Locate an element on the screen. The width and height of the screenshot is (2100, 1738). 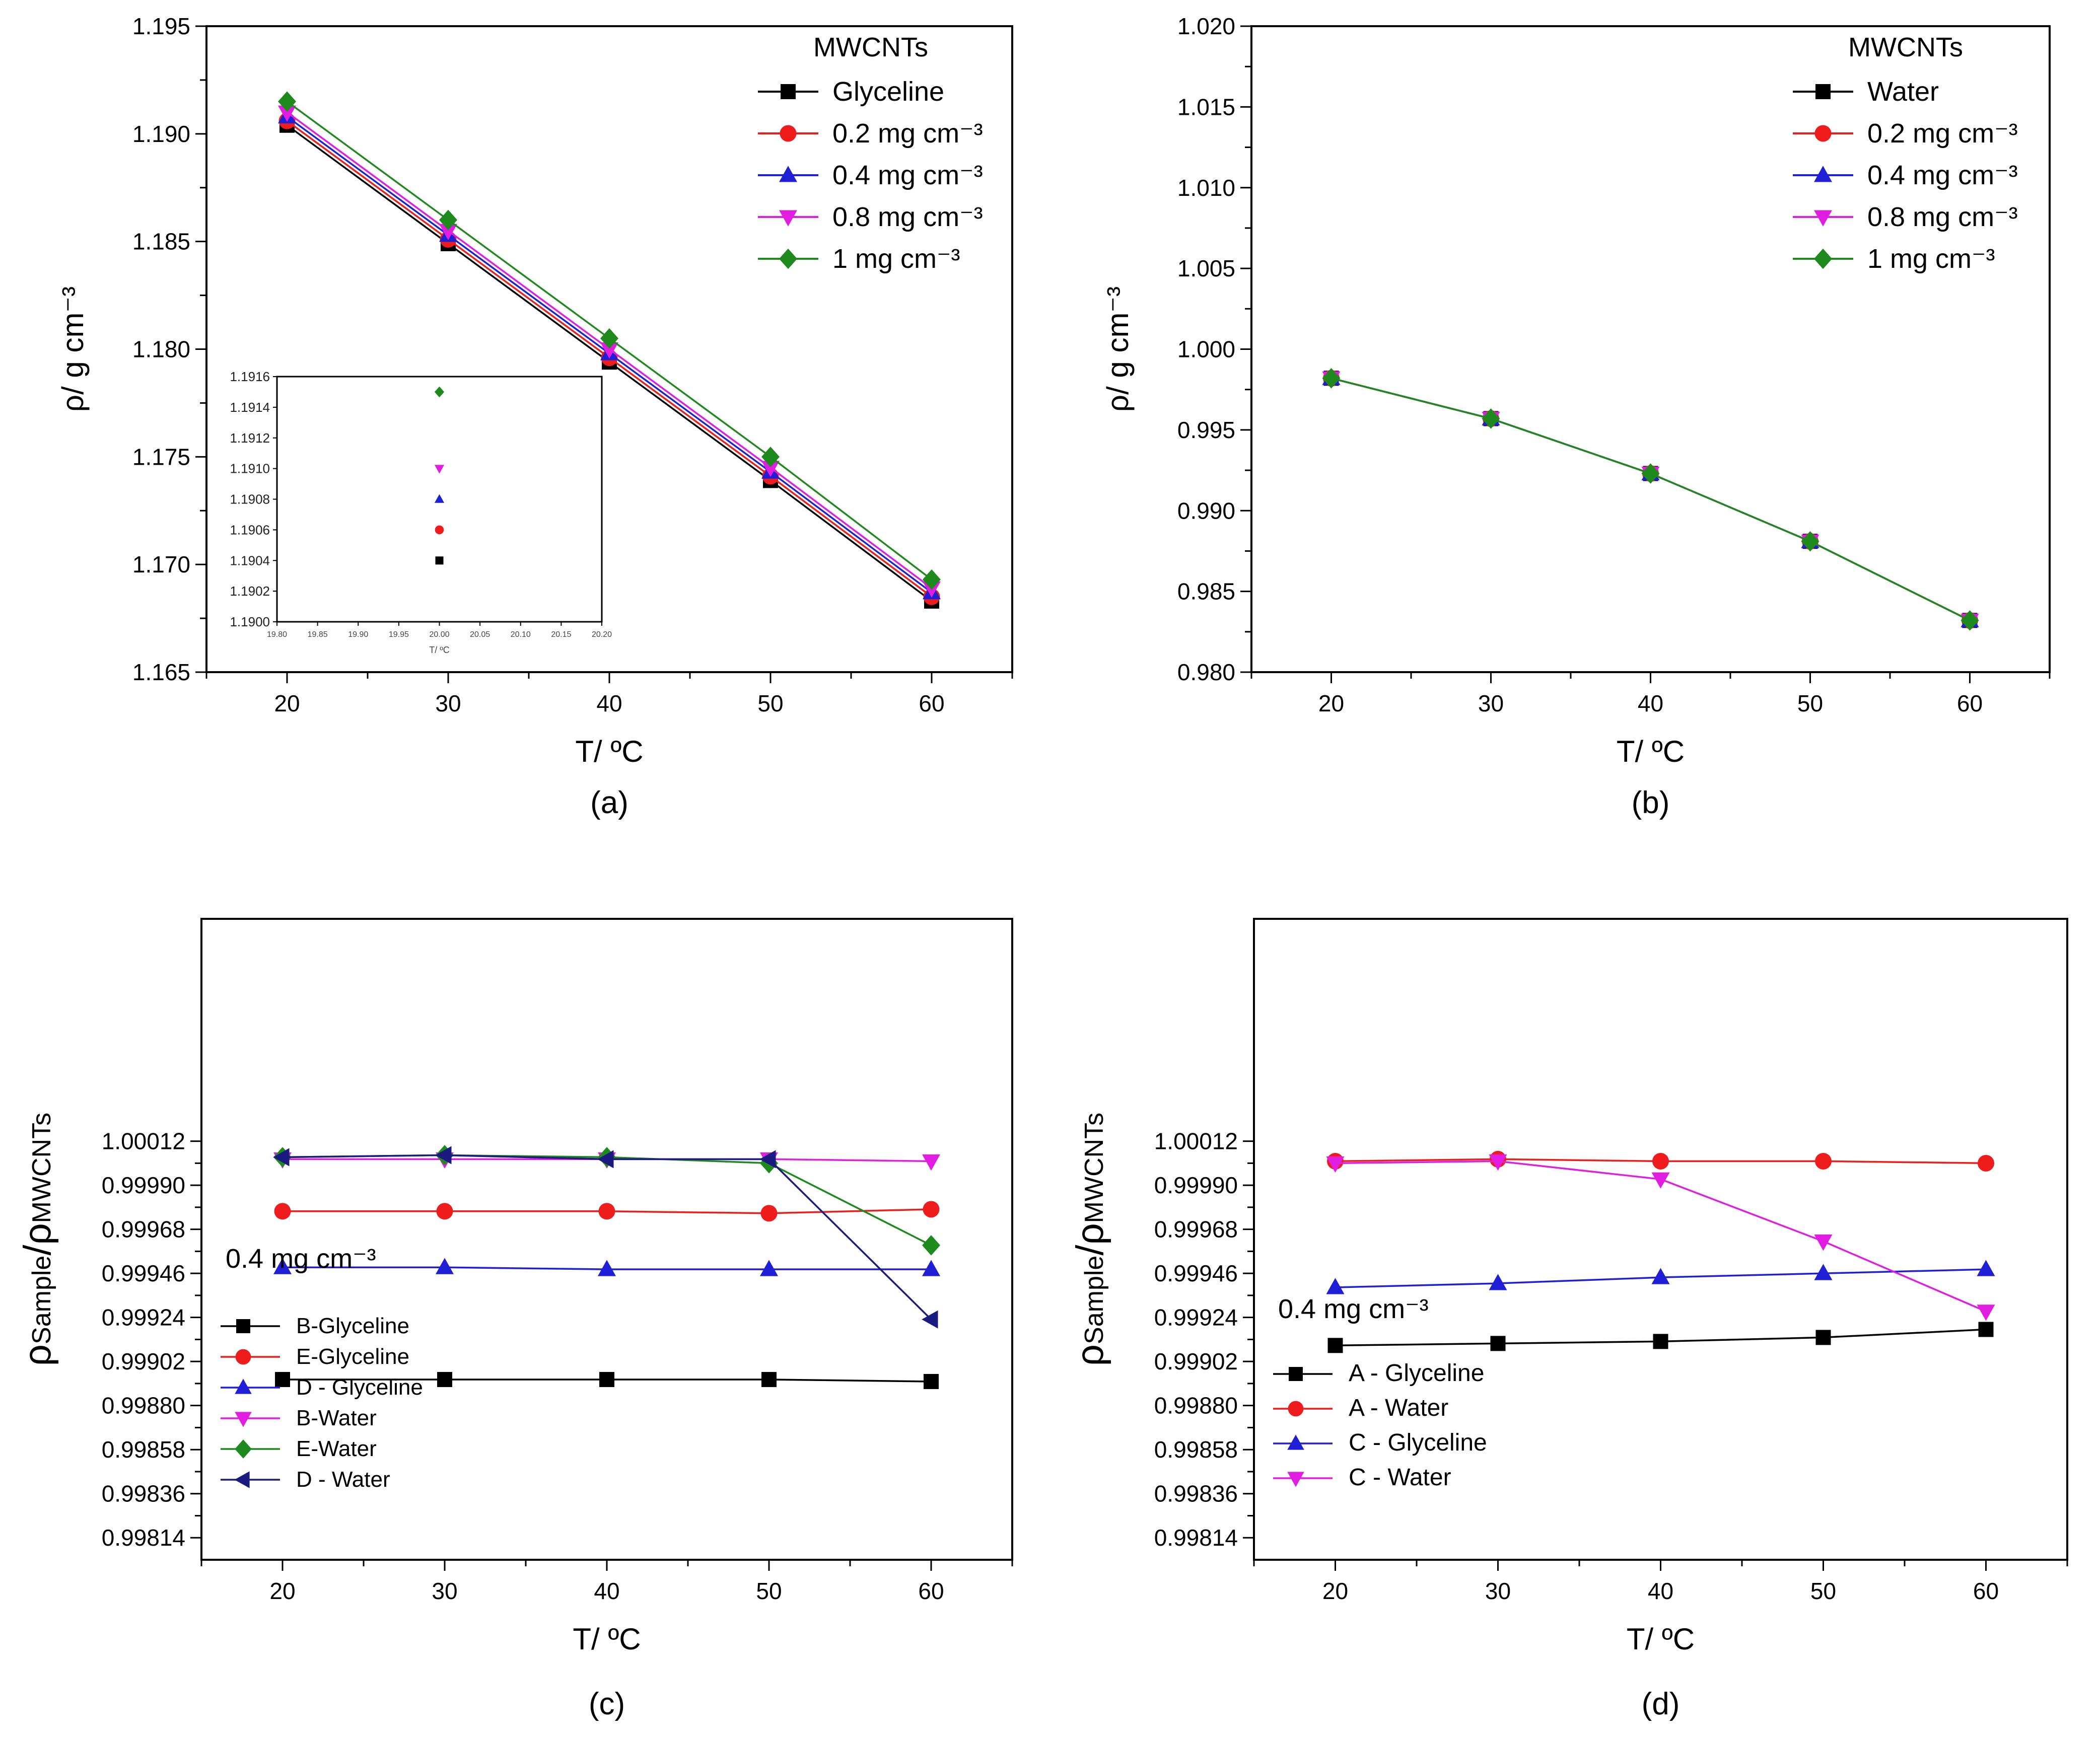
y-tick-label: 1.015 is located at coordinates (1206, 107).